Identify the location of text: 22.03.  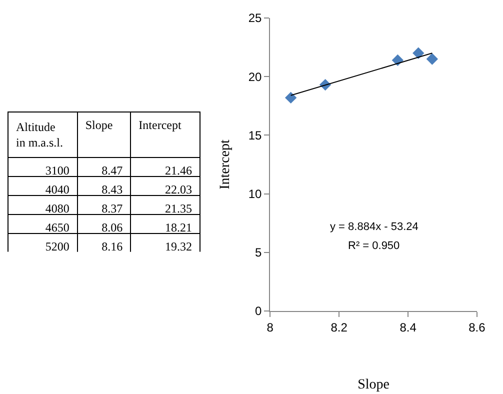
(178, 189).